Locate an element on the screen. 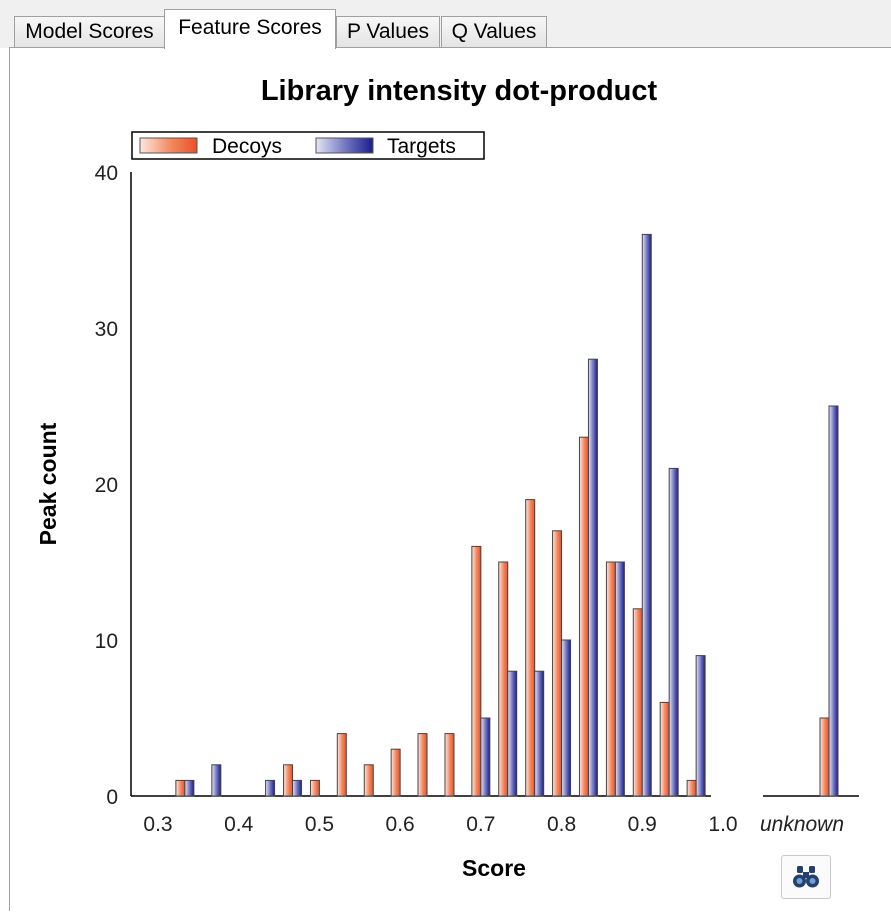 This screenshot has width=891, height=912. tab-feature-scores: Feature Scores is located at coordinates (250, 29).